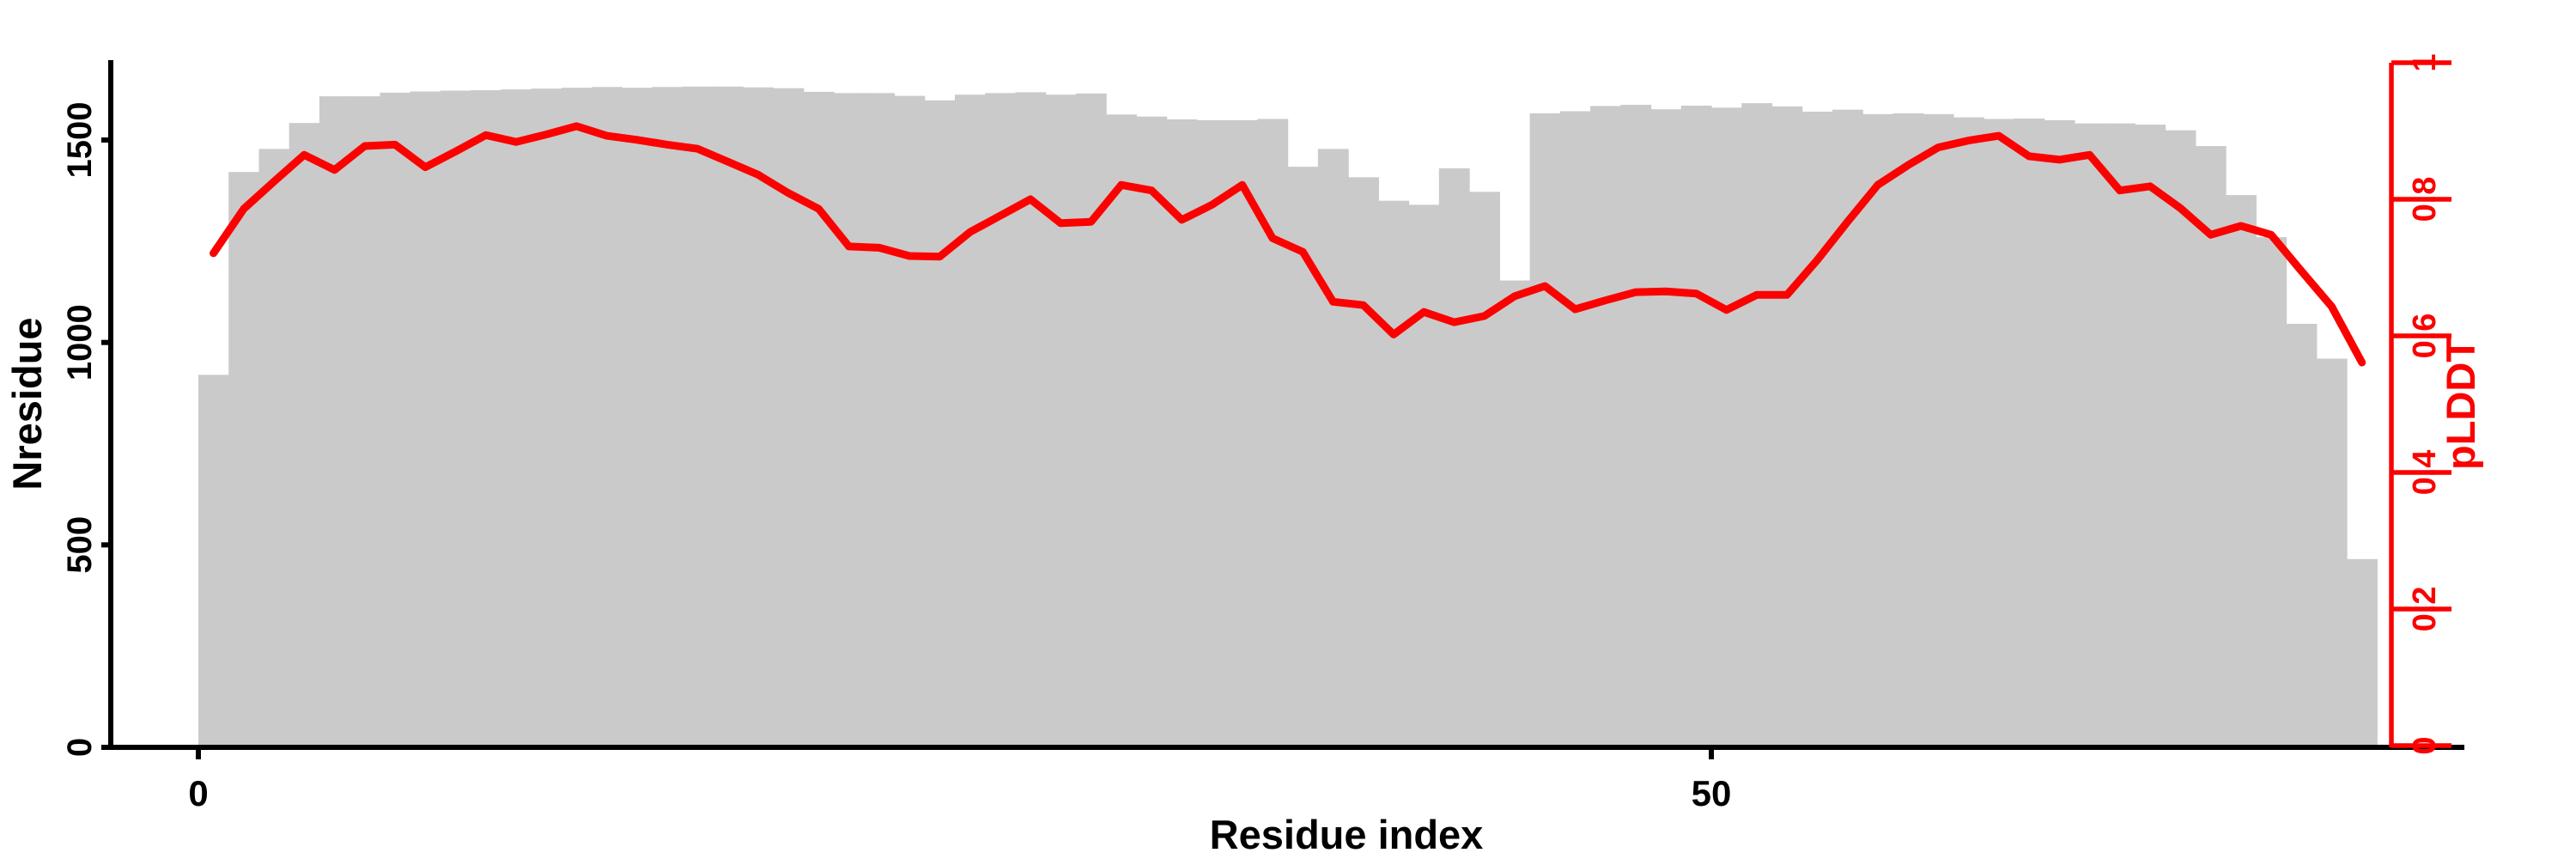  I want to click on x-tick-label: 50, so click(1712, 793).